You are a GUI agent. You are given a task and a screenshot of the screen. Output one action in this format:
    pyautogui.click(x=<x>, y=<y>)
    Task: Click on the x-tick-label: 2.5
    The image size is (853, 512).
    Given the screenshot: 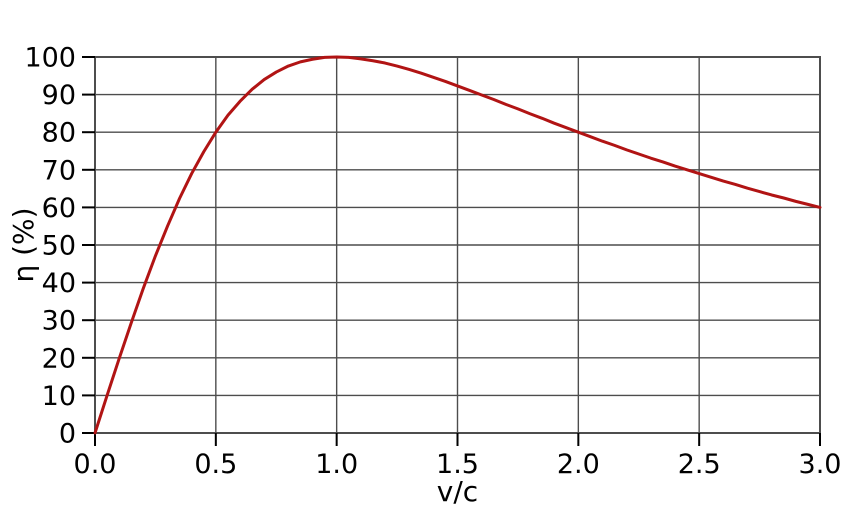 What is the action you would take?
    pyautogui.click(x=699, y=464)
    